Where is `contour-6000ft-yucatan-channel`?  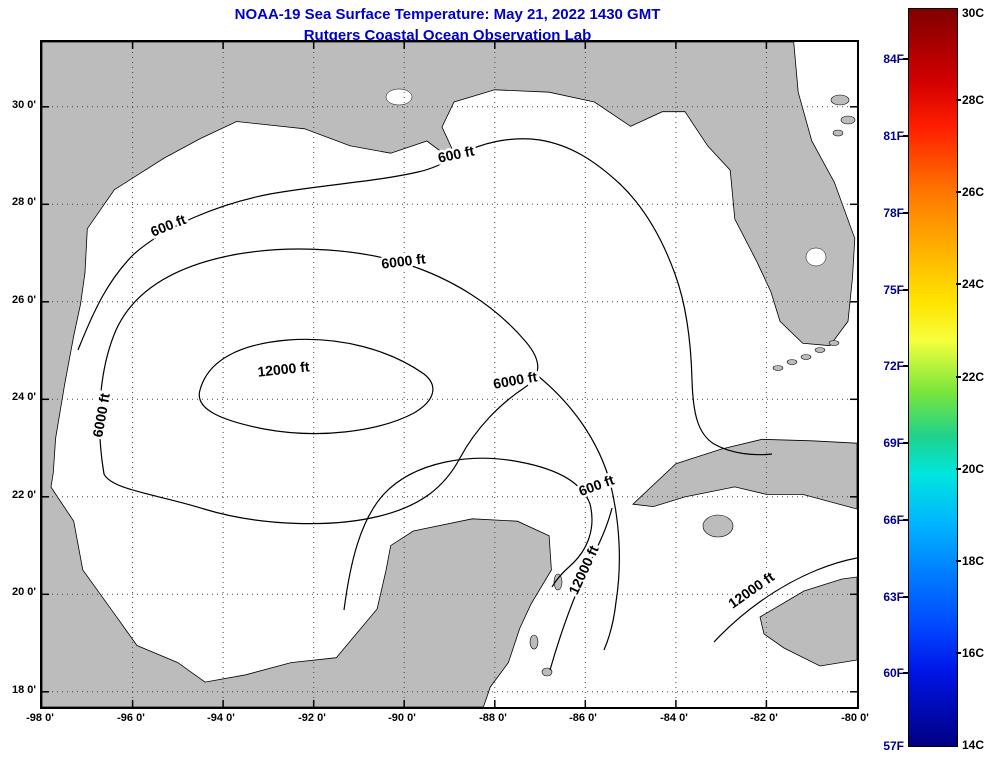
contour-6000ft-yucatan-channel is located at coordinates (578, 513).